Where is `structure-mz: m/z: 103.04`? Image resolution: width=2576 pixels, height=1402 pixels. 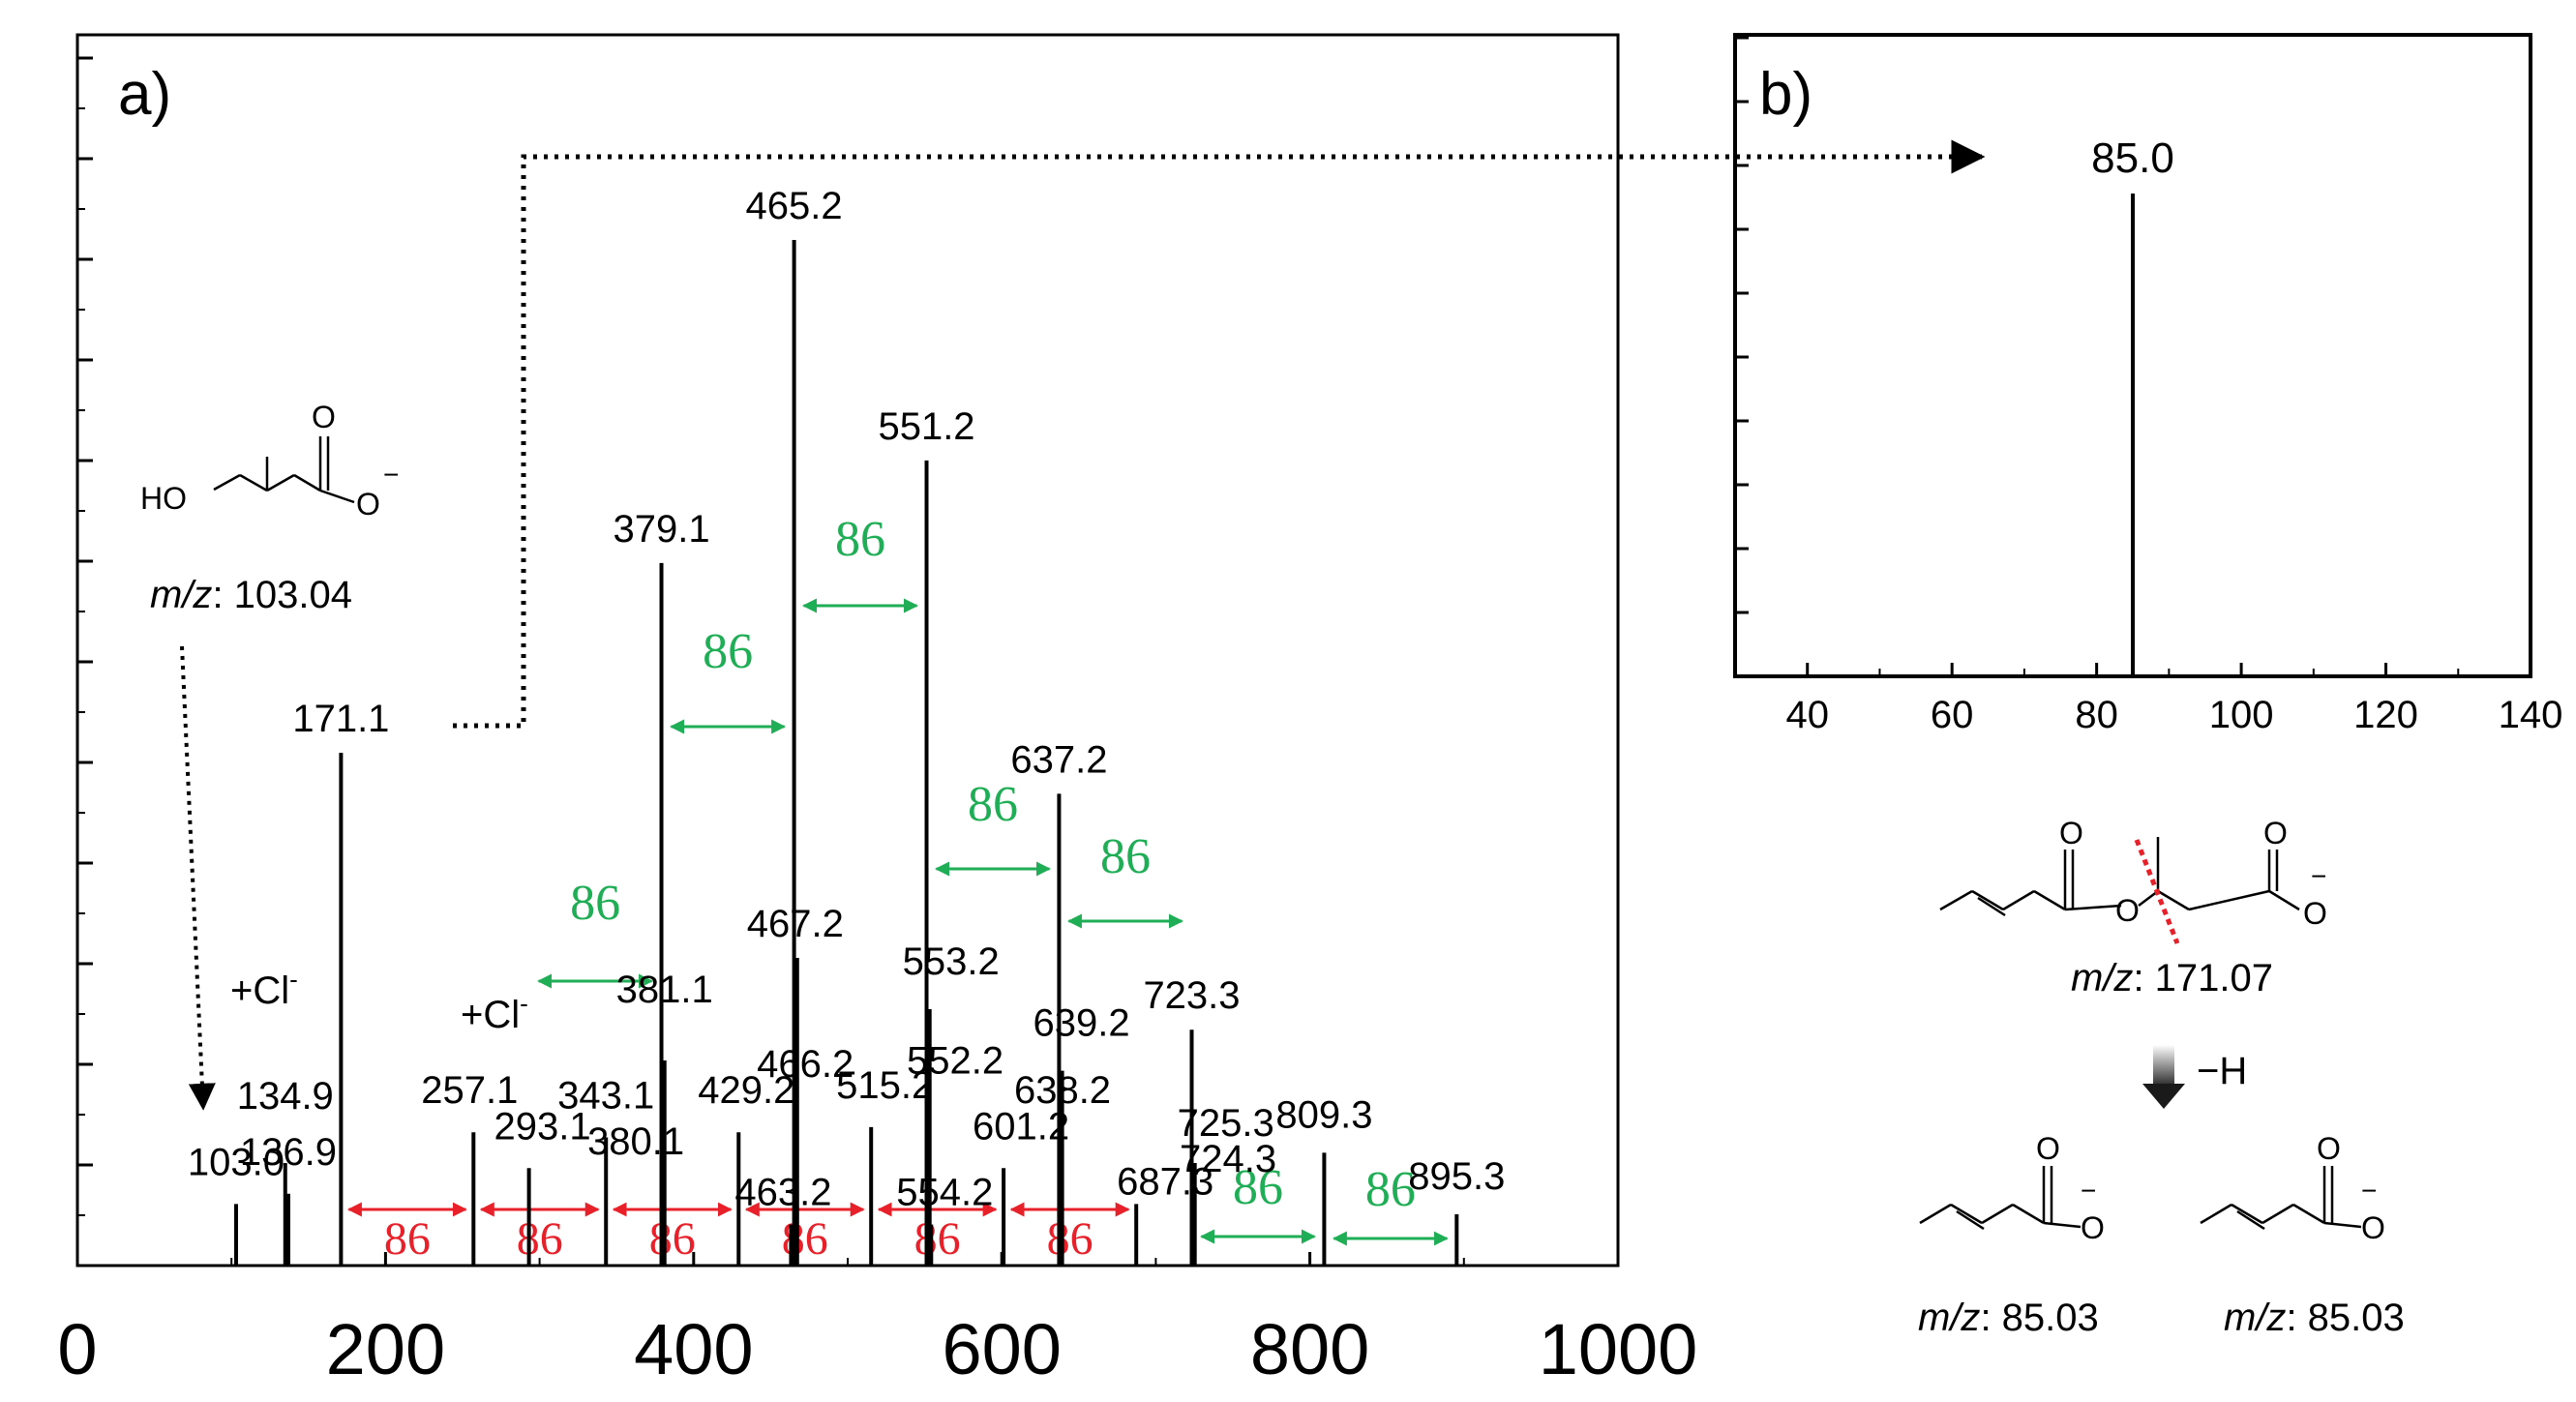 structure-mz: m/z: 103.04 is located at coordinates (251, 595).